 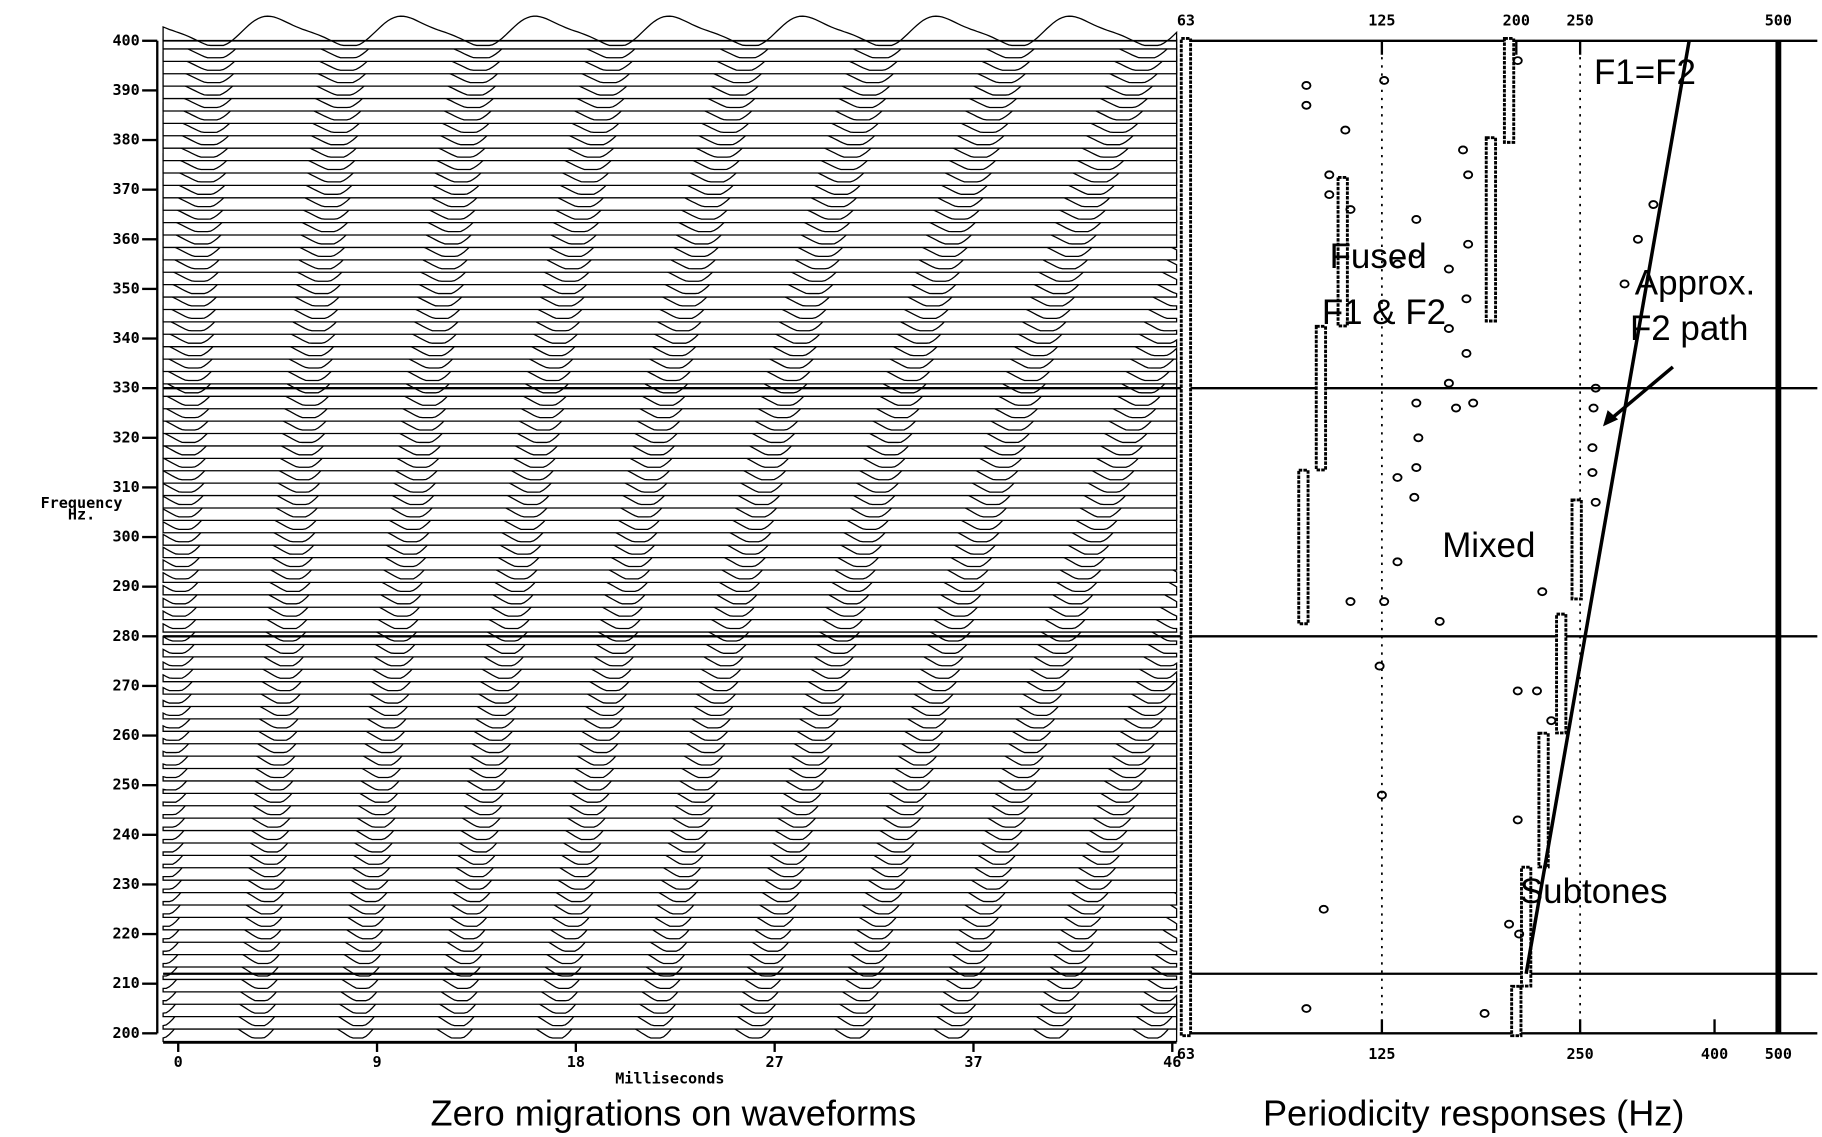 I want to click on x-tick-label: 27, so click(x=775, y=1062).